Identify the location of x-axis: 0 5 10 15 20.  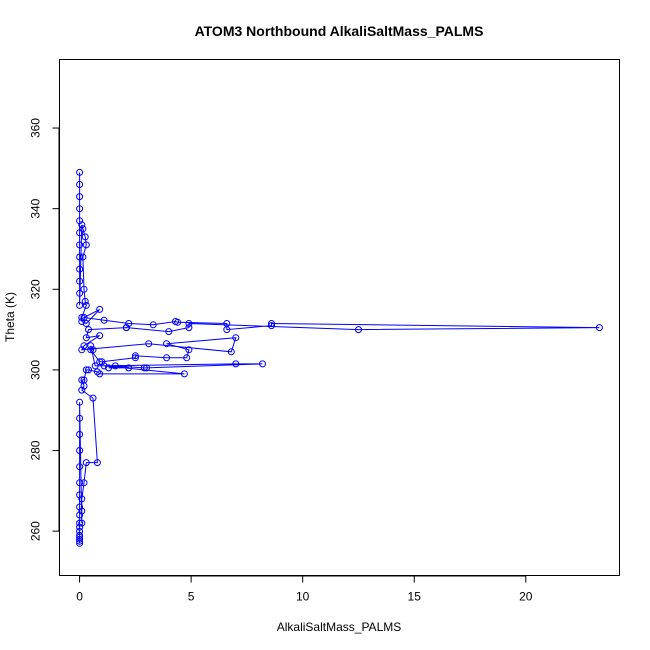
(304, 589).